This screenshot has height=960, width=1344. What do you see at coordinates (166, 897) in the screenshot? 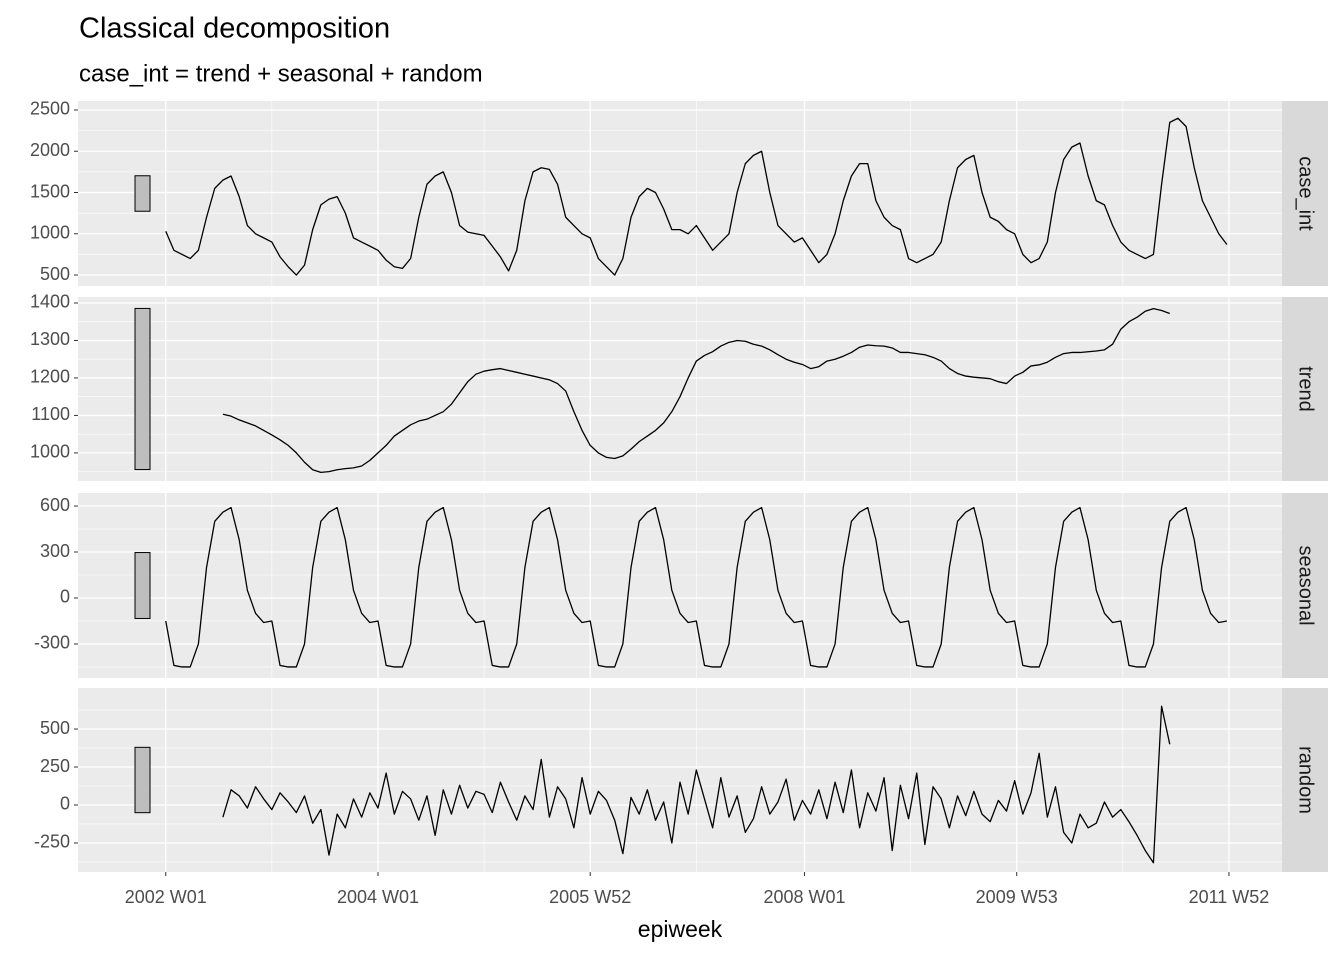
I see `x-tick-label: 2002 W01` at bounding box center [166, 897].